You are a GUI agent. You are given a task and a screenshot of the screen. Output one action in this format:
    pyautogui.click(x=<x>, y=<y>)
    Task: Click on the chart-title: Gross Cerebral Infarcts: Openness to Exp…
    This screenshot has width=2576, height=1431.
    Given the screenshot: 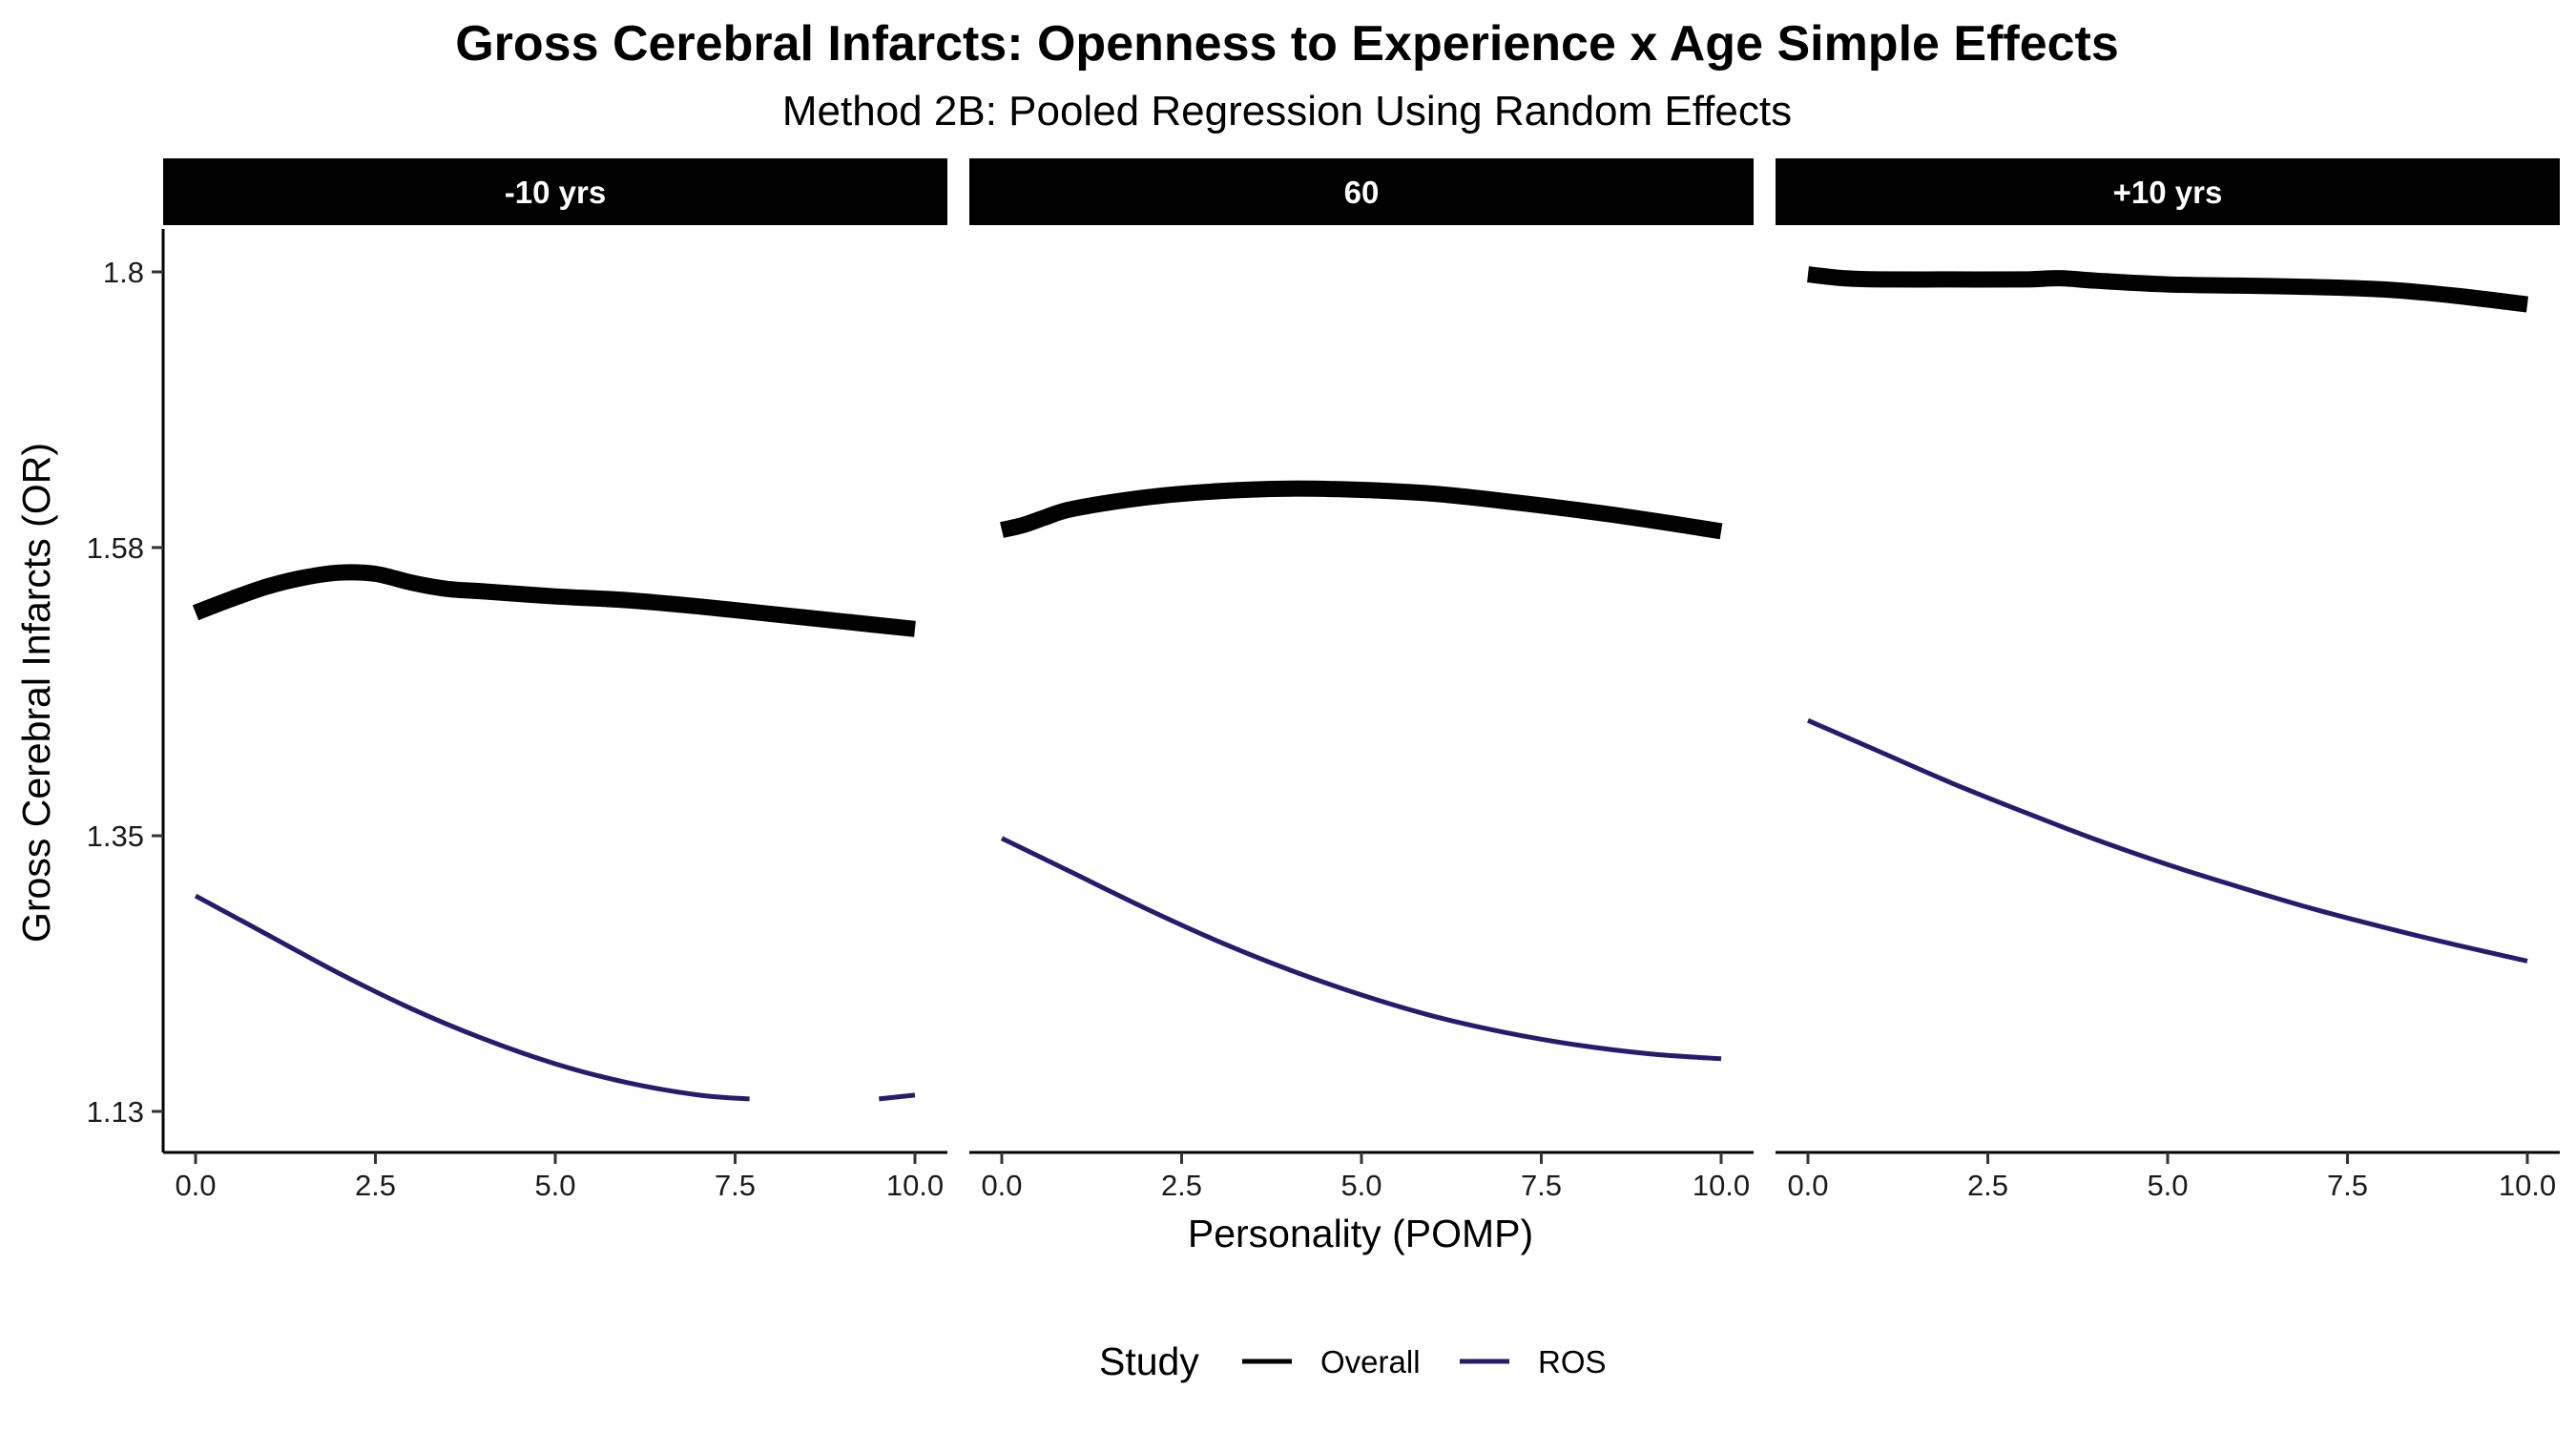 What is the action you would take?
    pyautogui.click(x=1287, y=44)
    